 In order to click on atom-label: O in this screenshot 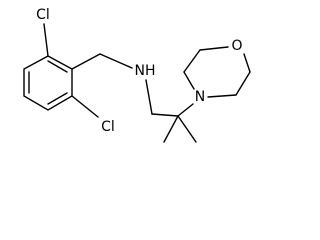, I will do `click(236, 46)`.